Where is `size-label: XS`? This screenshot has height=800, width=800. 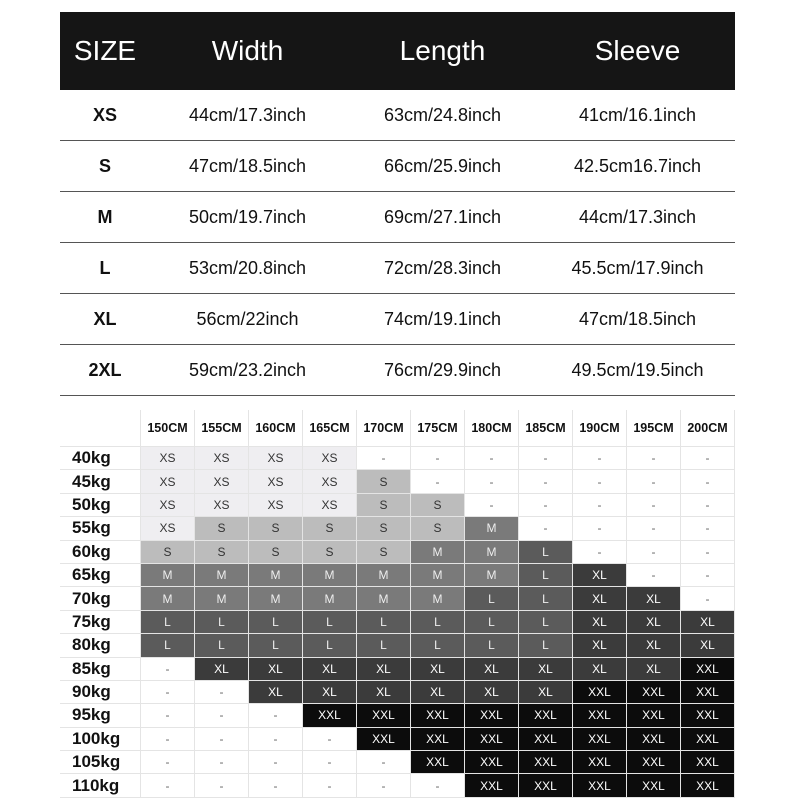 size-label: XS is located at coordinates (104, 114).